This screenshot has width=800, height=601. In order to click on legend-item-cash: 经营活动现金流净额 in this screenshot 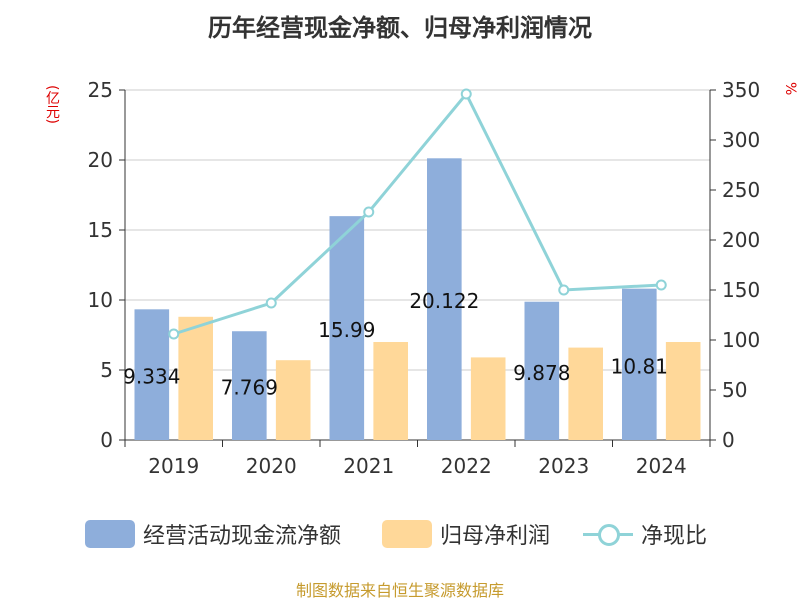, I will do `click(213, 534)`.